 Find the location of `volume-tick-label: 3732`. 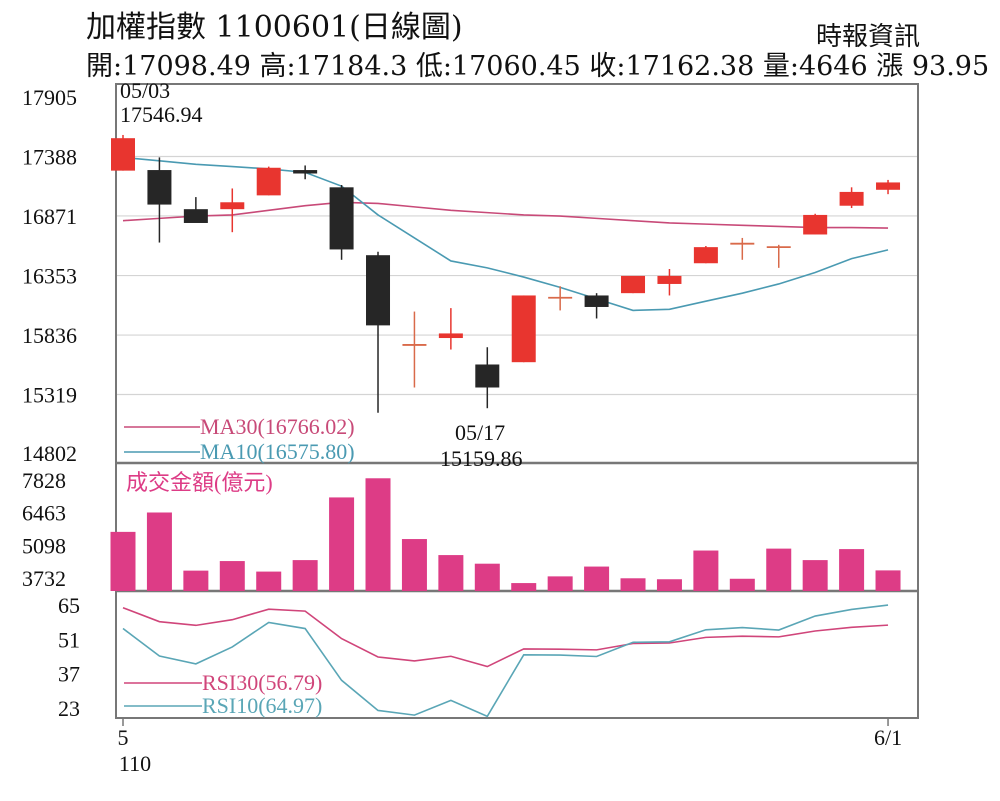

volume-tick-label: 3732 is located at coordinates (44, 578).